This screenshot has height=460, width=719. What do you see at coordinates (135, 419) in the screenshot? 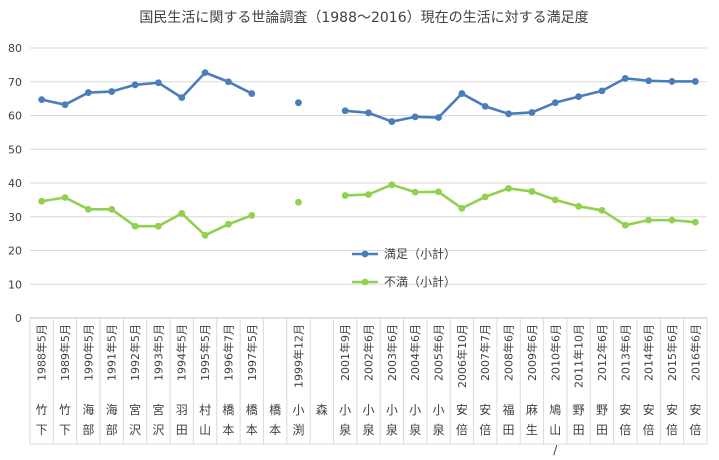
I see `pm-label: 宮沢` at bounding box center [135, 419].